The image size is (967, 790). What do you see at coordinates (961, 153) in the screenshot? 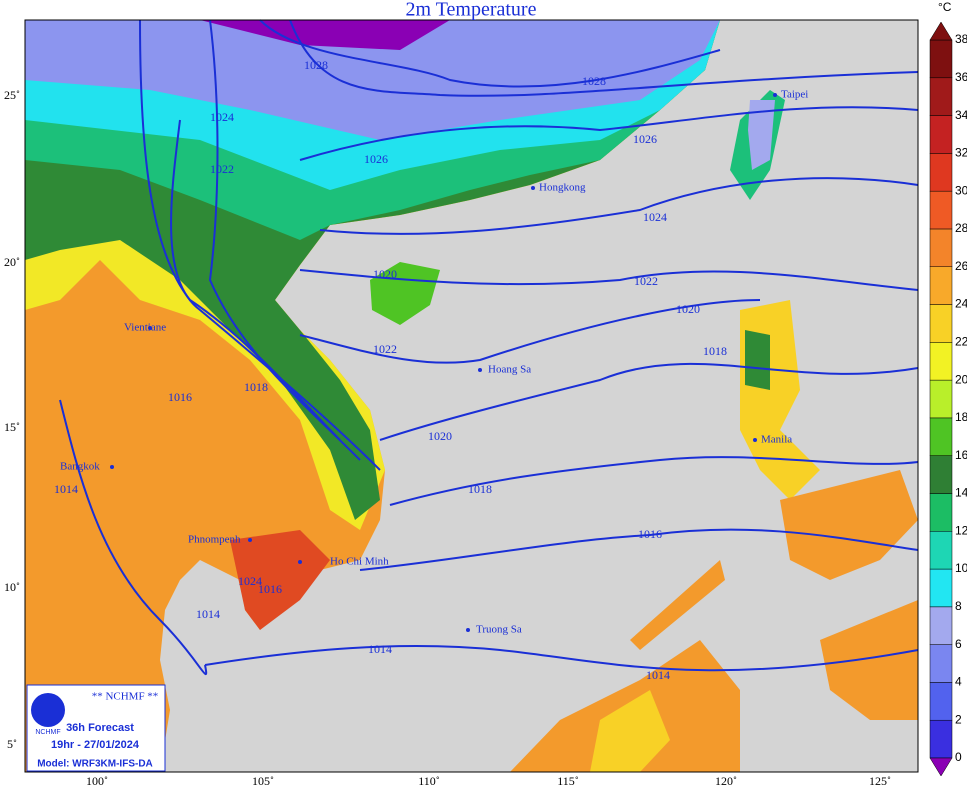
I see `colorbar-label: 32` at bounding box center [961, 153].